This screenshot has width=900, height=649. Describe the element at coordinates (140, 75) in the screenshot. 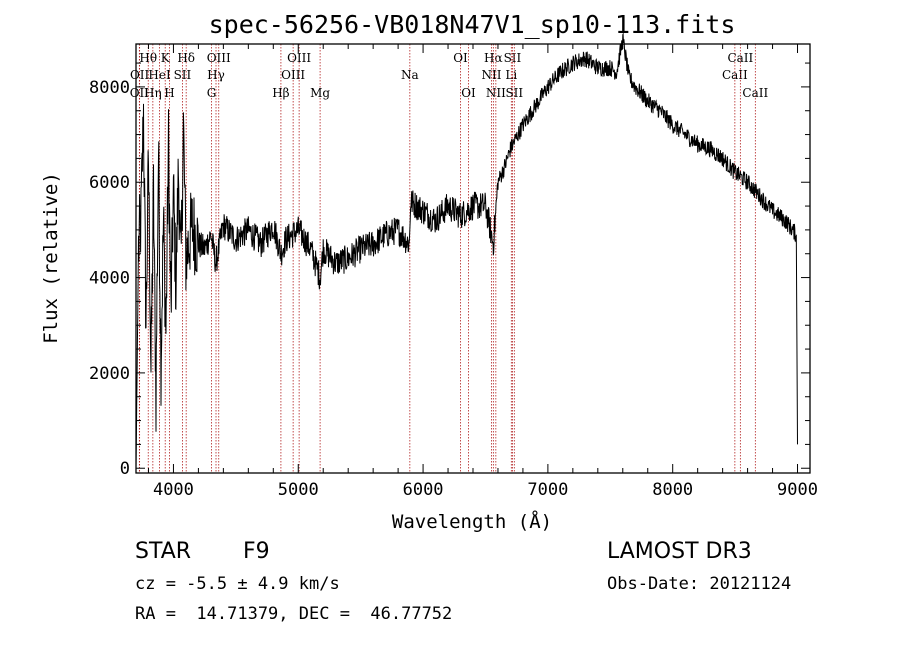

I see `line-marker-label-1: OII` at that location.